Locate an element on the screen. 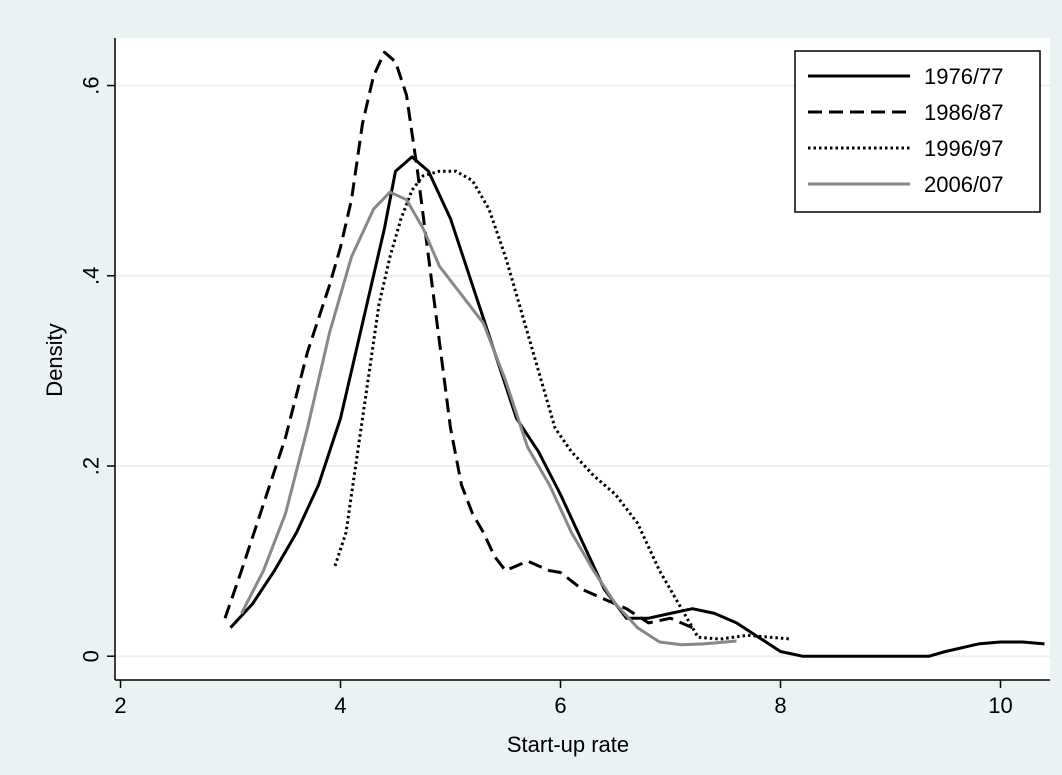 The height and width of the screenshot is (775, 1062). y-tick-label: .6 is located at coordinates (91, 85).